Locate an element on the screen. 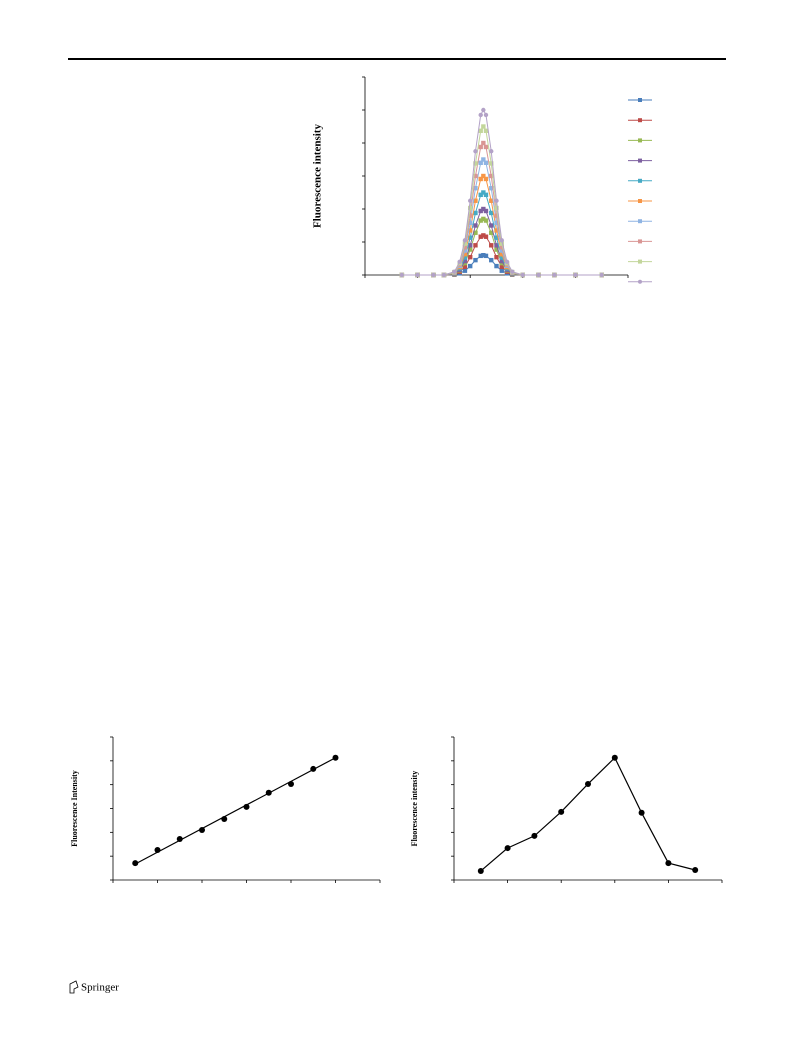 Image resolution: width=793 pixels, height=1053 pixels. chart: Fluorescence Intensity is located at coordinates (225, 809).